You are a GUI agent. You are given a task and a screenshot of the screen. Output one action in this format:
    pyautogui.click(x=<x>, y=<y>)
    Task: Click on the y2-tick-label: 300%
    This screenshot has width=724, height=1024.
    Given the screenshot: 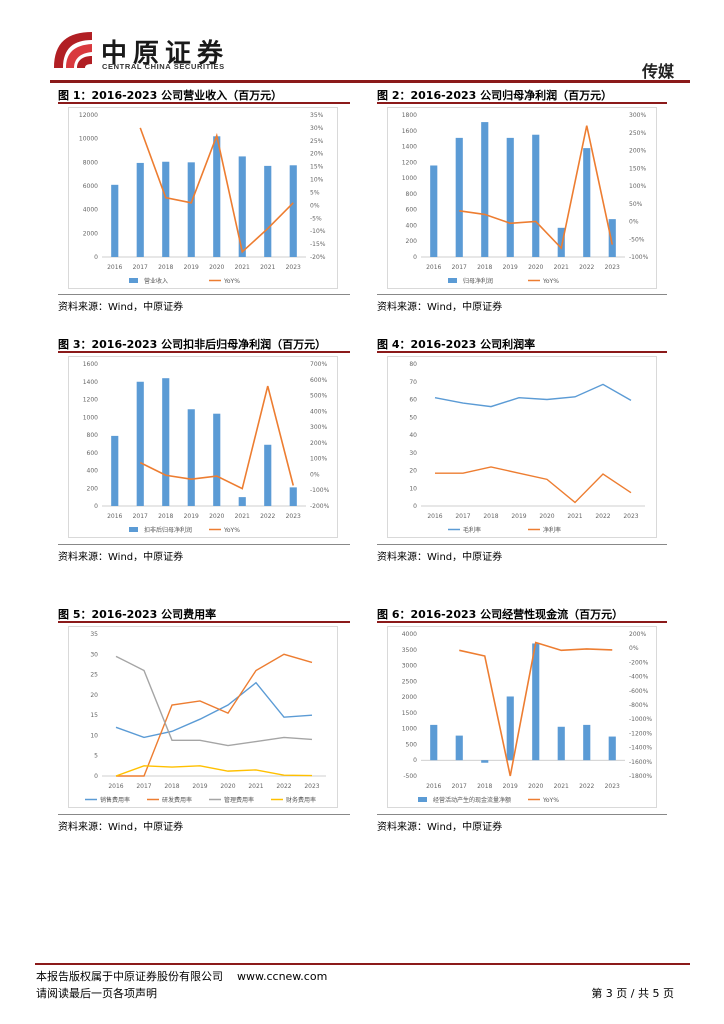 What is the action you would take?
    pyautogui.click(x=318, y=427)
    